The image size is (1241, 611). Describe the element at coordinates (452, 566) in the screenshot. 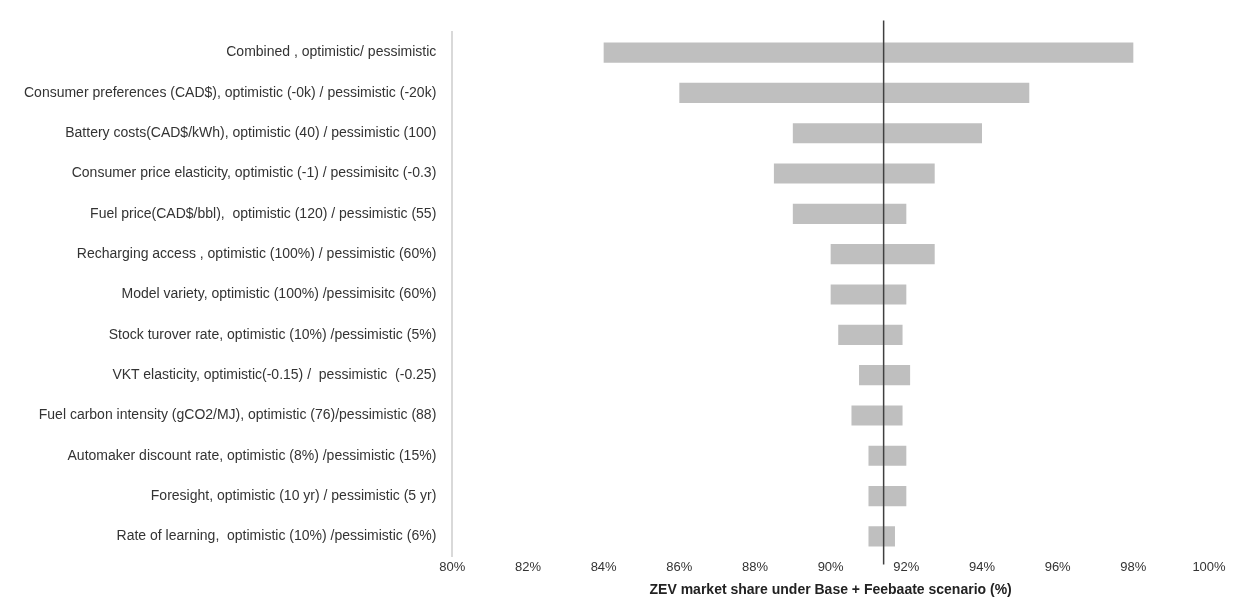

I see `x-tick-label: 80%` at that location.